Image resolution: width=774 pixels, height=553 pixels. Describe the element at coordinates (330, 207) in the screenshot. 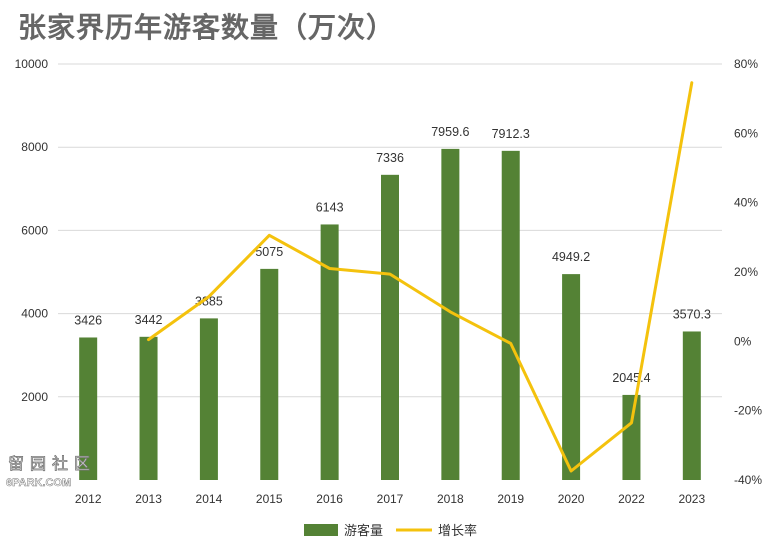

I see `bar-data-label: 6143` at that location.